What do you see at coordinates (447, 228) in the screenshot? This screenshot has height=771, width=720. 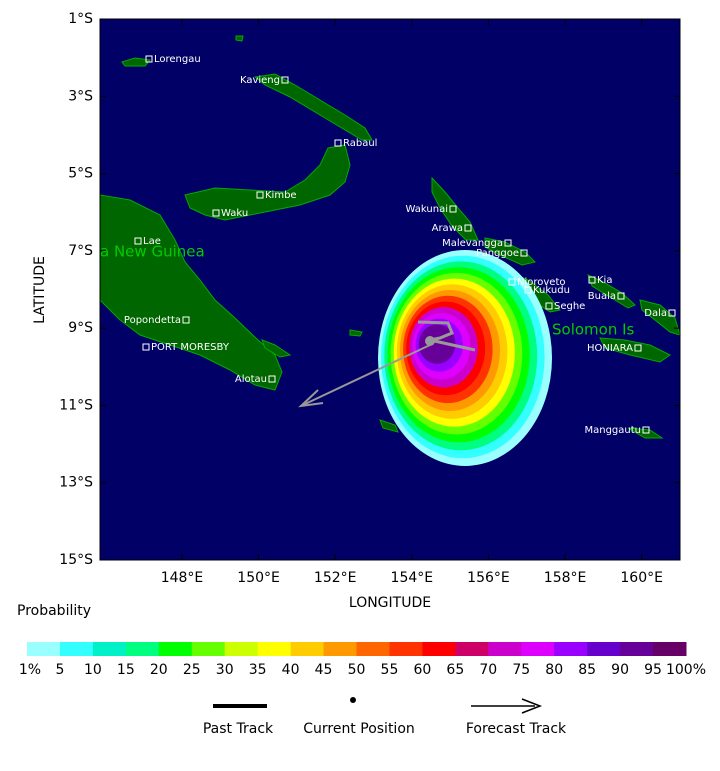 I see `place-label: Arawa` at bounding box center [447, 228].